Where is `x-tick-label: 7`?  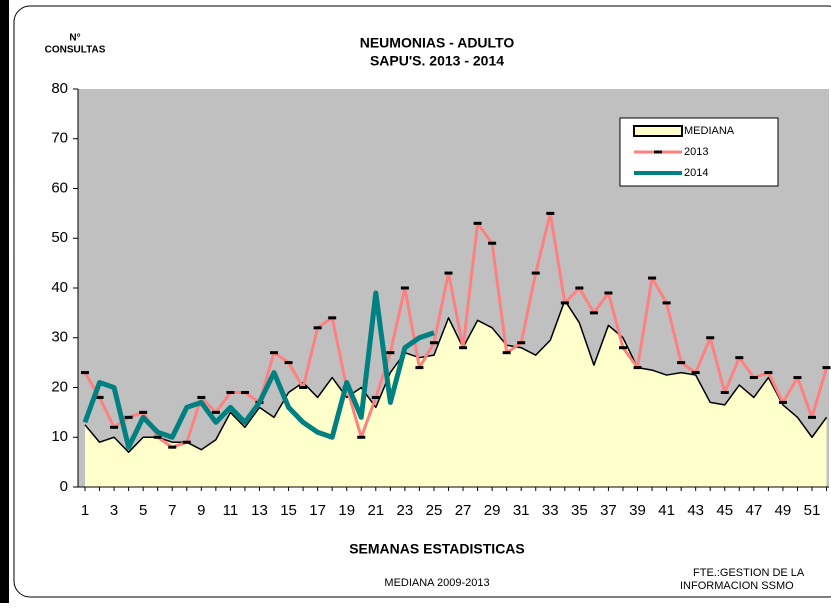
x-tick-label: 7 is located at coordinates (172, 510).